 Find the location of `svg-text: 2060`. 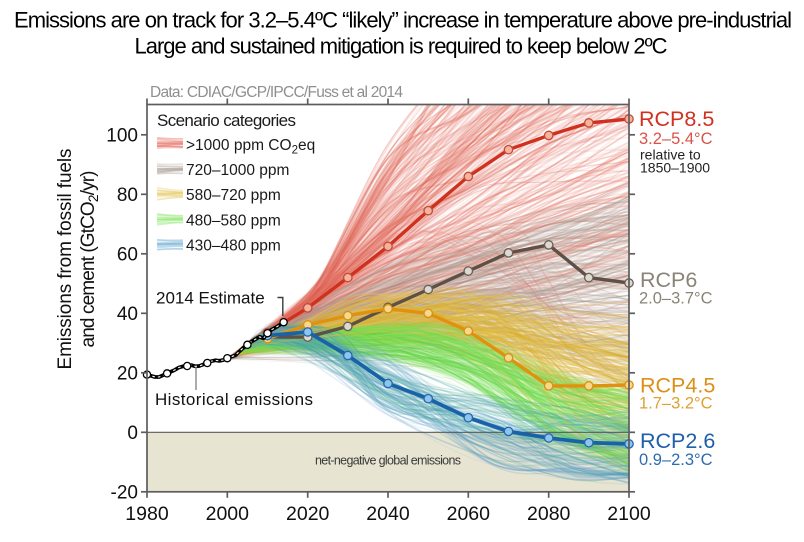

svg-text: 2060 is located at coordinates (469, 514).